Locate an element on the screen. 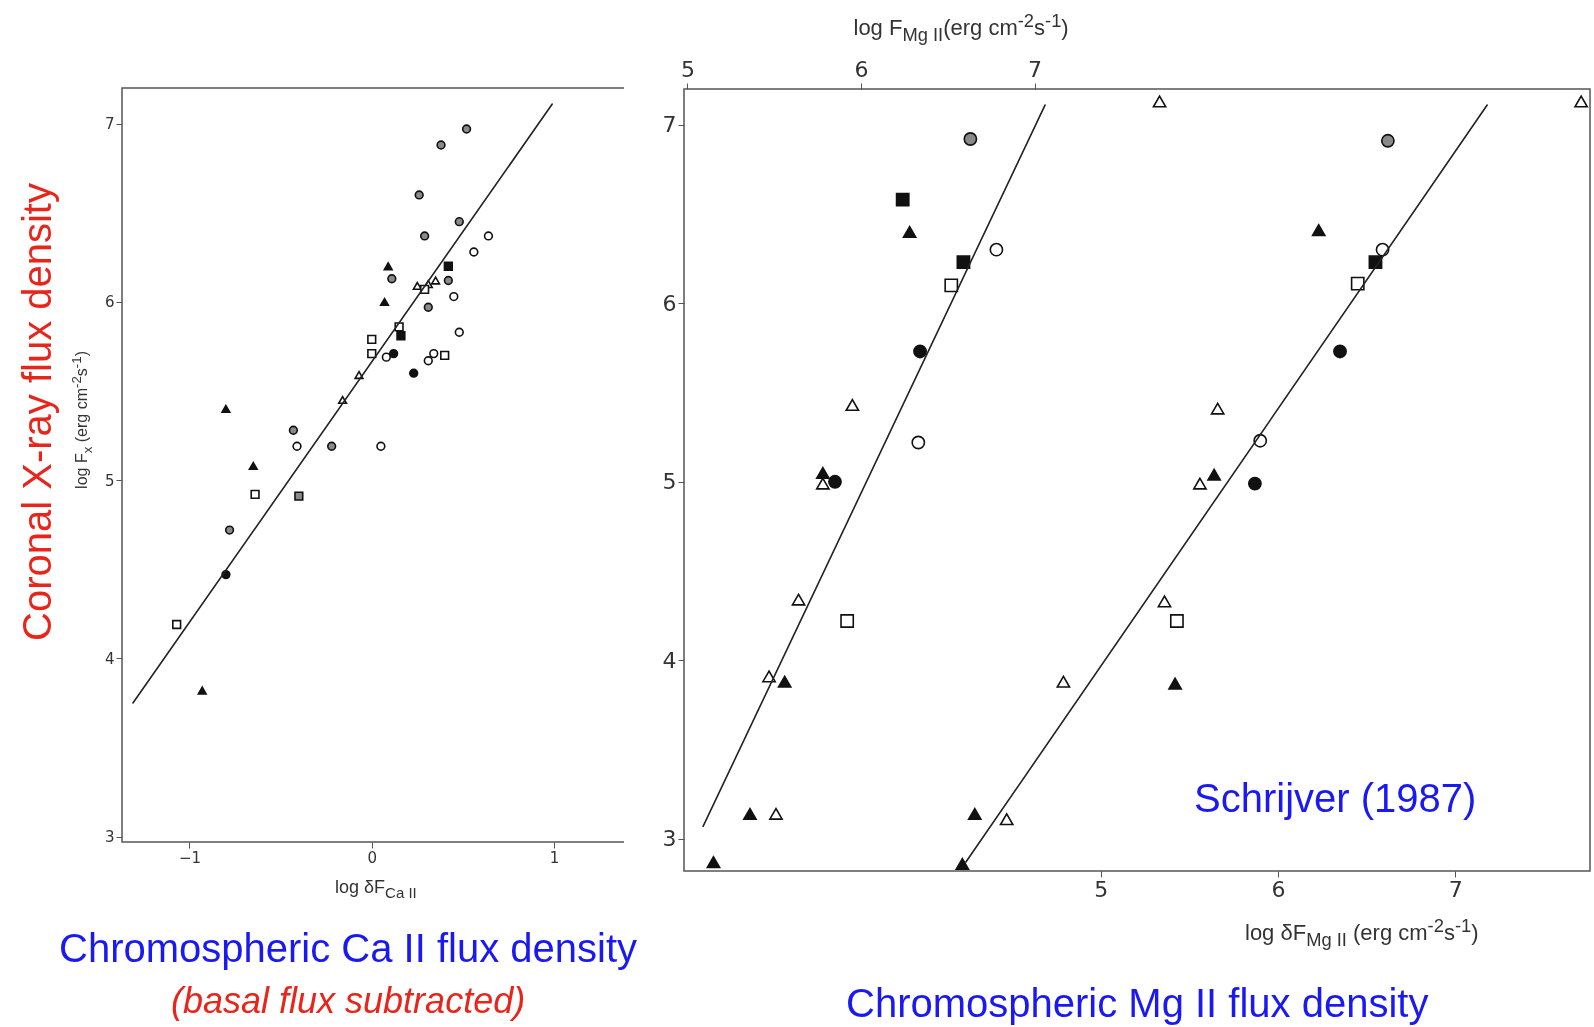 The image size is (1594, 1027). x2-tick-label: 7 is located at coordinates (1035, 69).